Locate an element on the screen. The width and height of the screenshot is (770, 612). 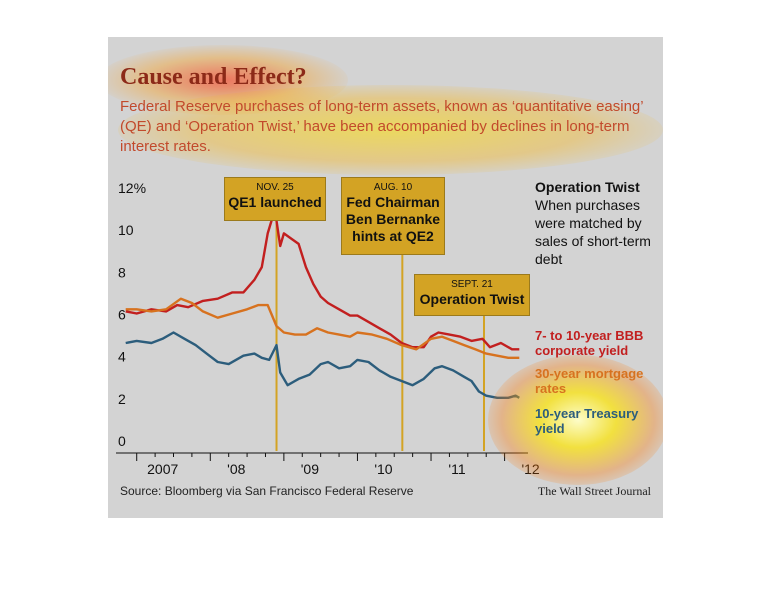
series-label-treasury: 10-year Treasury yield is located at coordinates (587, 421).